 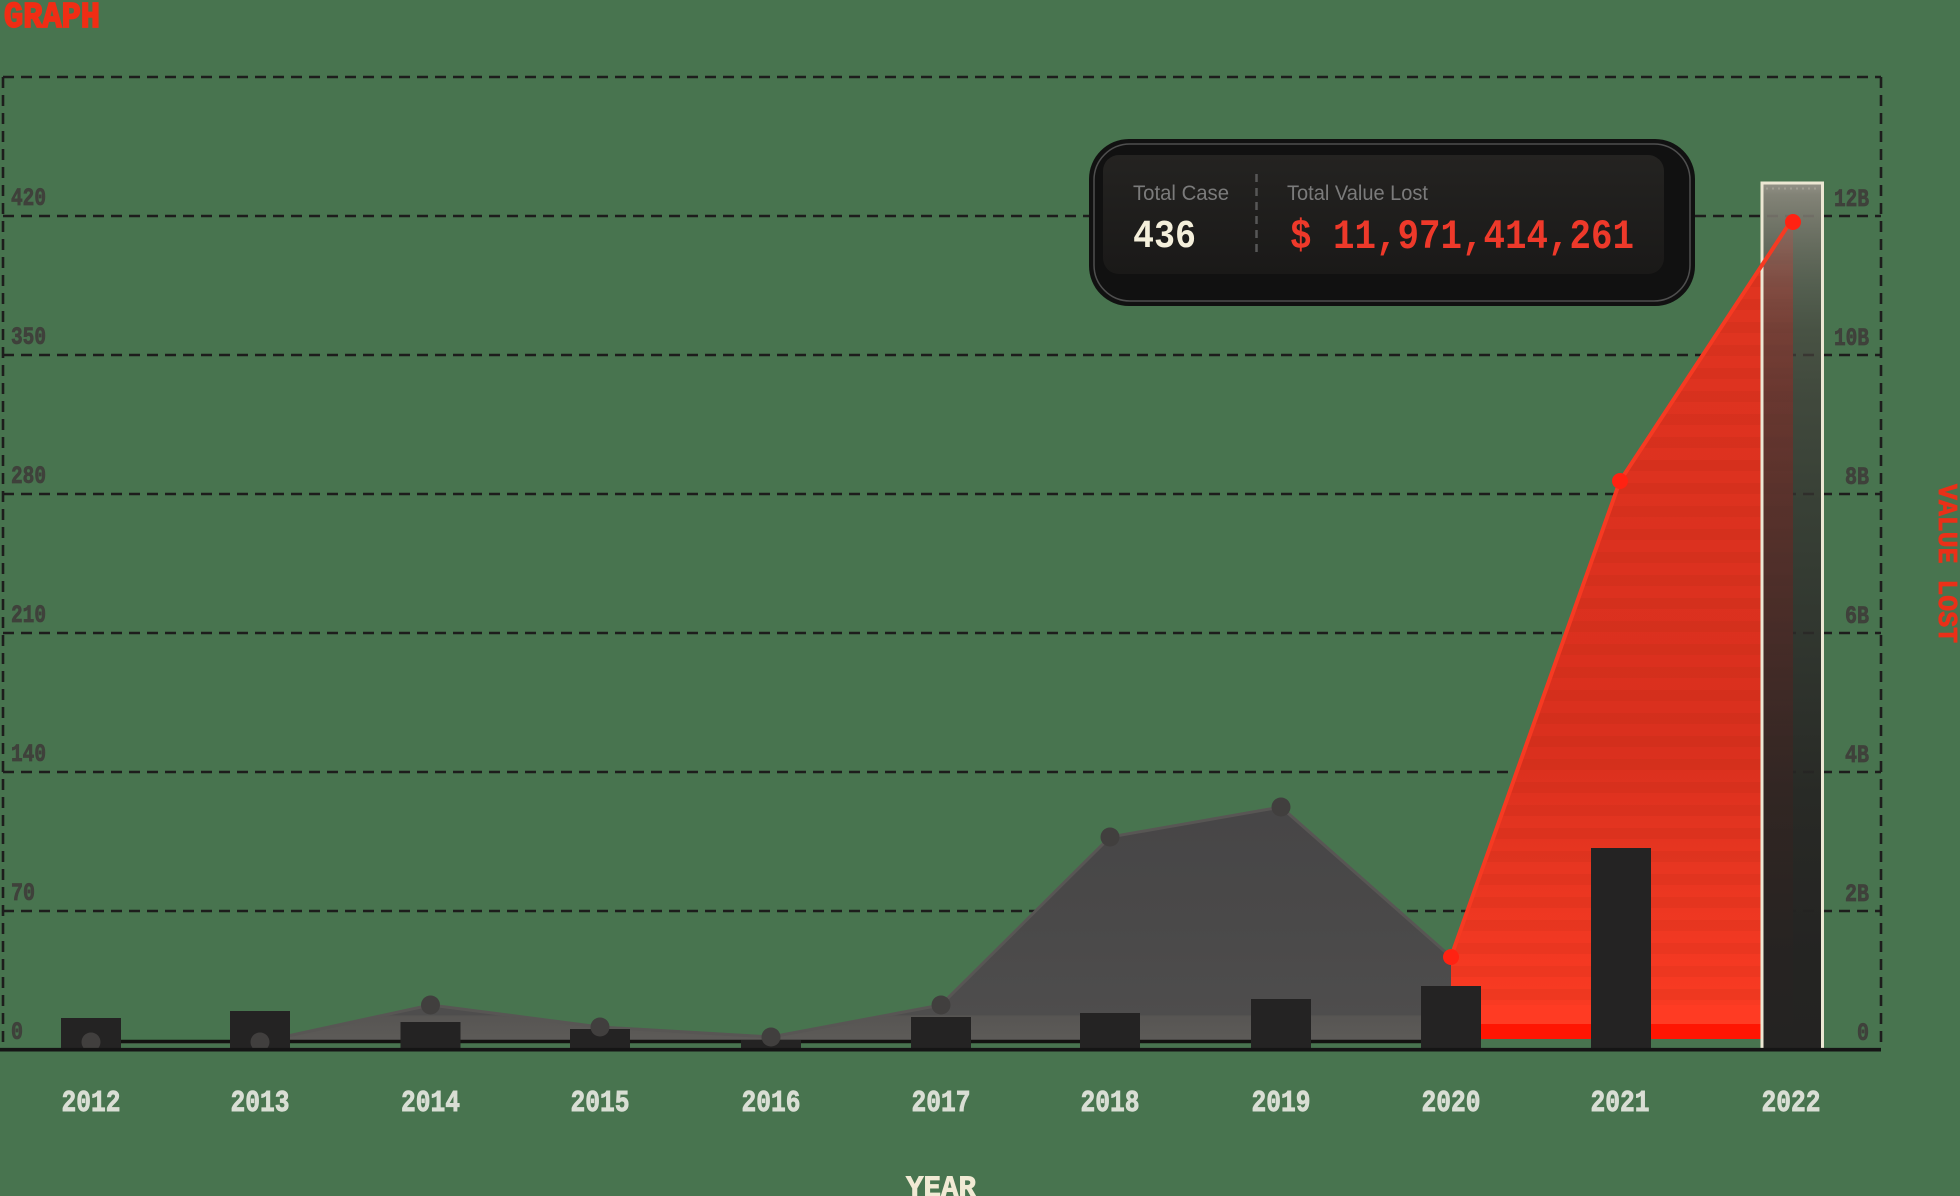 What do you see at coordinates (1791, 1103) in the screenshot?
I see `svg-text: 2022` at bounding box center [1791, 1103].